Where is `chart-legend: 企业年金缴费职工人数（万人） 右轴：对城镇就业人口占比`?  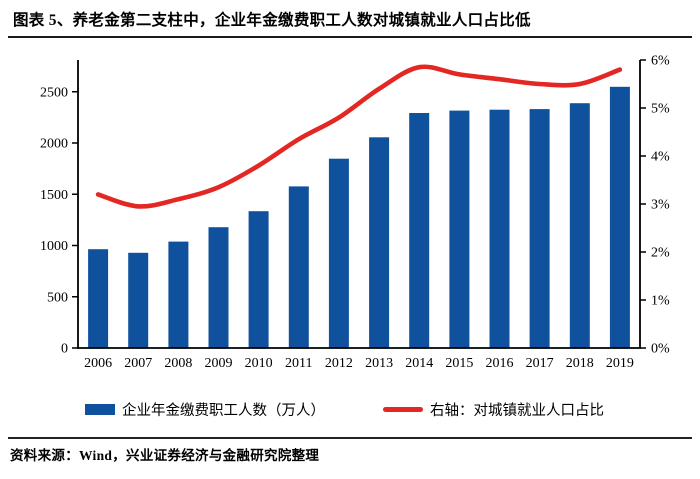 chart-legend: 企业年金缴费职工人数（万人） 右轴：对城镇就业人口占比 is located at coordinates (344, 409).